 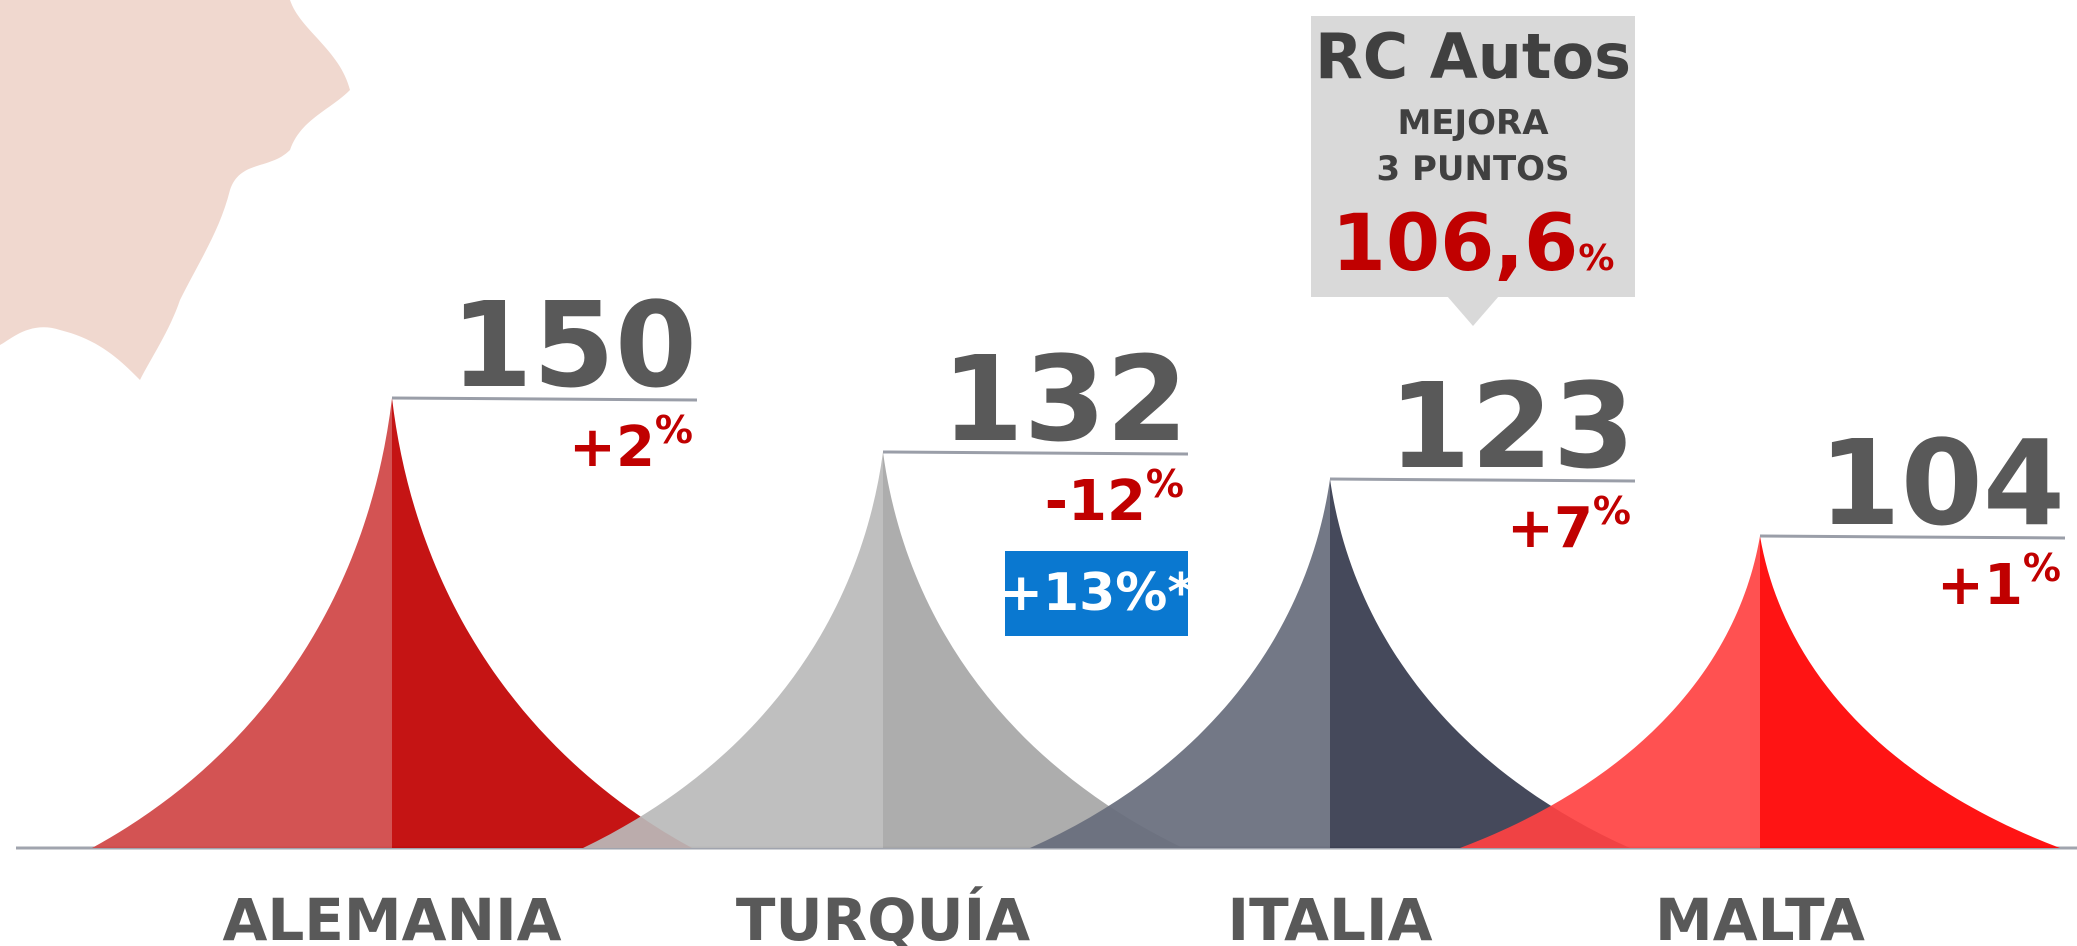 What do you see at coordinates (1473, 244) in the screenshot?
I see `callout-value: 106,6%` at bounding box center [1473, 244].